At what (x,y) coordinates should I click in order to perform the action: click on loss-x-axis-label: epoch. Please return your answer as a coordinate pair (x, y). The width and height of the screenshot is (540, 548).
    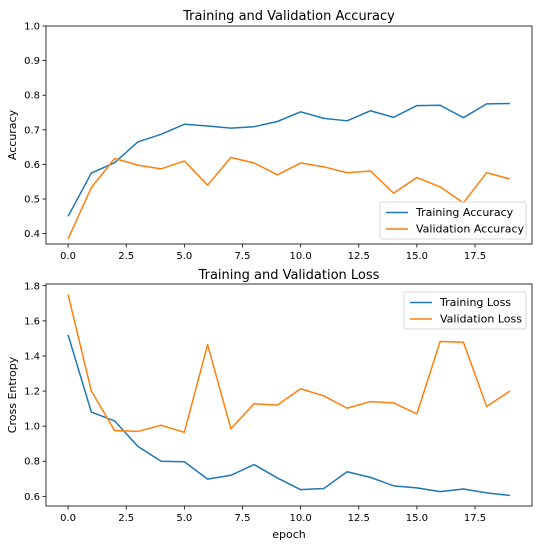
    Looking at the image, I should click on (289, 534).